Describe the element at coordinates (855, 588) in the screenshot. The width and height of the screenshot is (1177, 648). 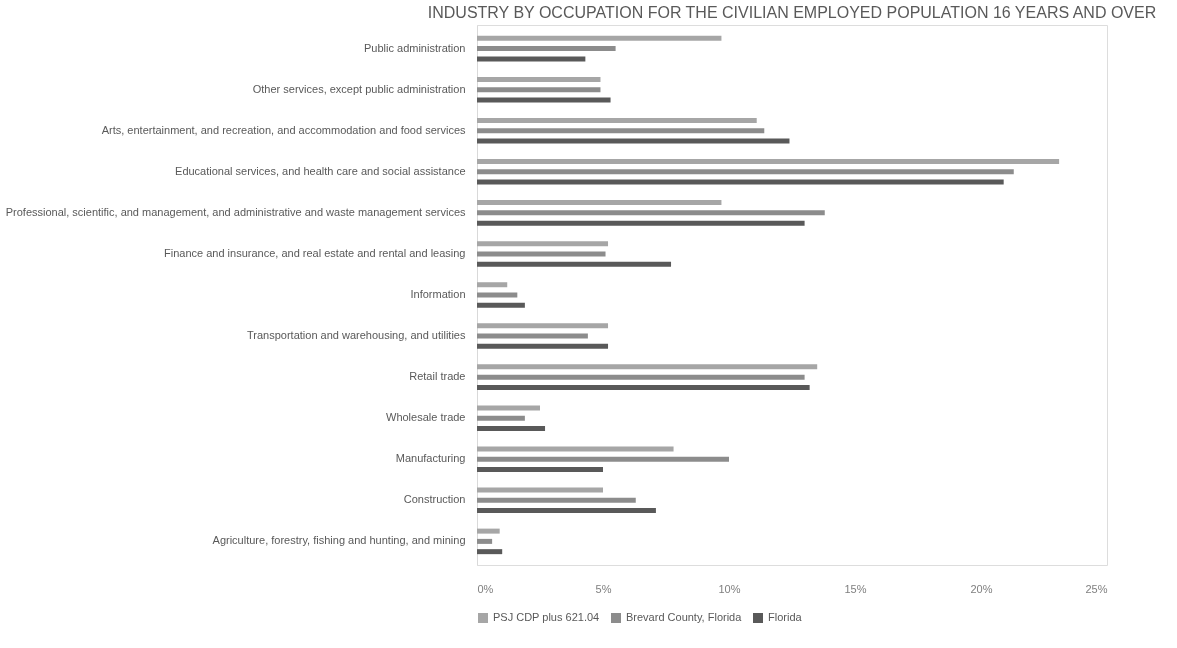
I see `x-tick-label: 15%` at that location.